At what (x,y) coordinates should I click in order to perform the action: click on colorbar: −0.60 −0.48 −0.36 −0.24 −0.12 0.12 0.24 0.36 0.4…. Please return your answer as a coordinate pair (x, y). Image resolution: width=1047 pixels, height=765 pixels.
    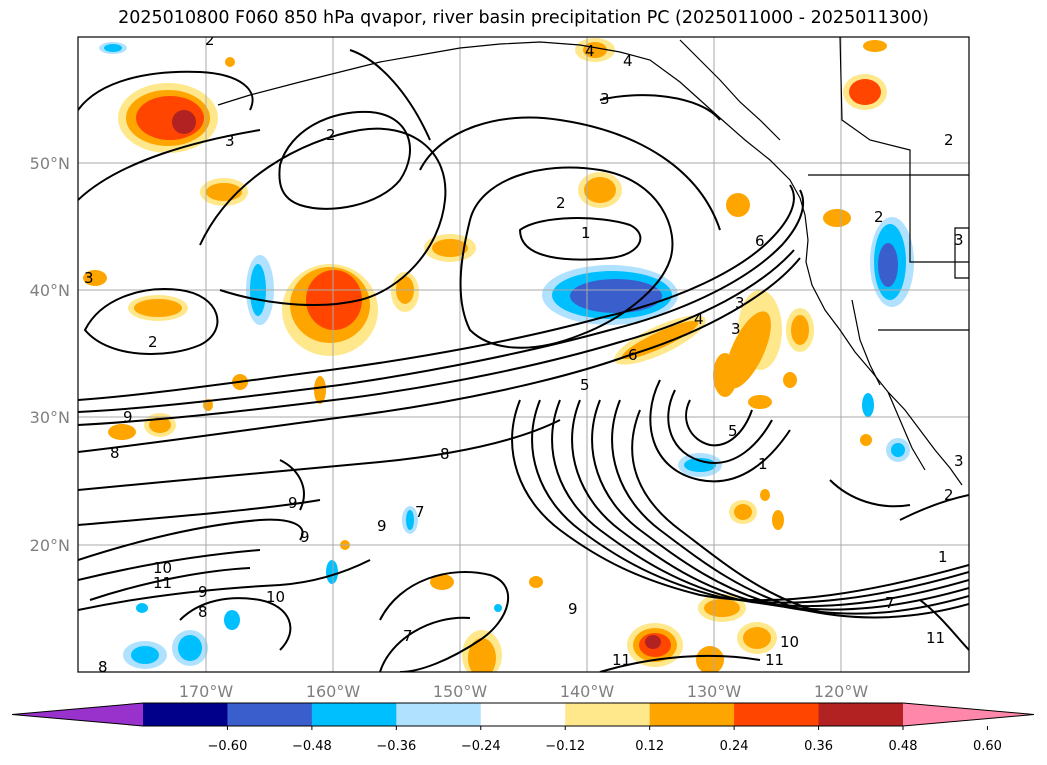
    Looking at the image, I should click on (523, 728).